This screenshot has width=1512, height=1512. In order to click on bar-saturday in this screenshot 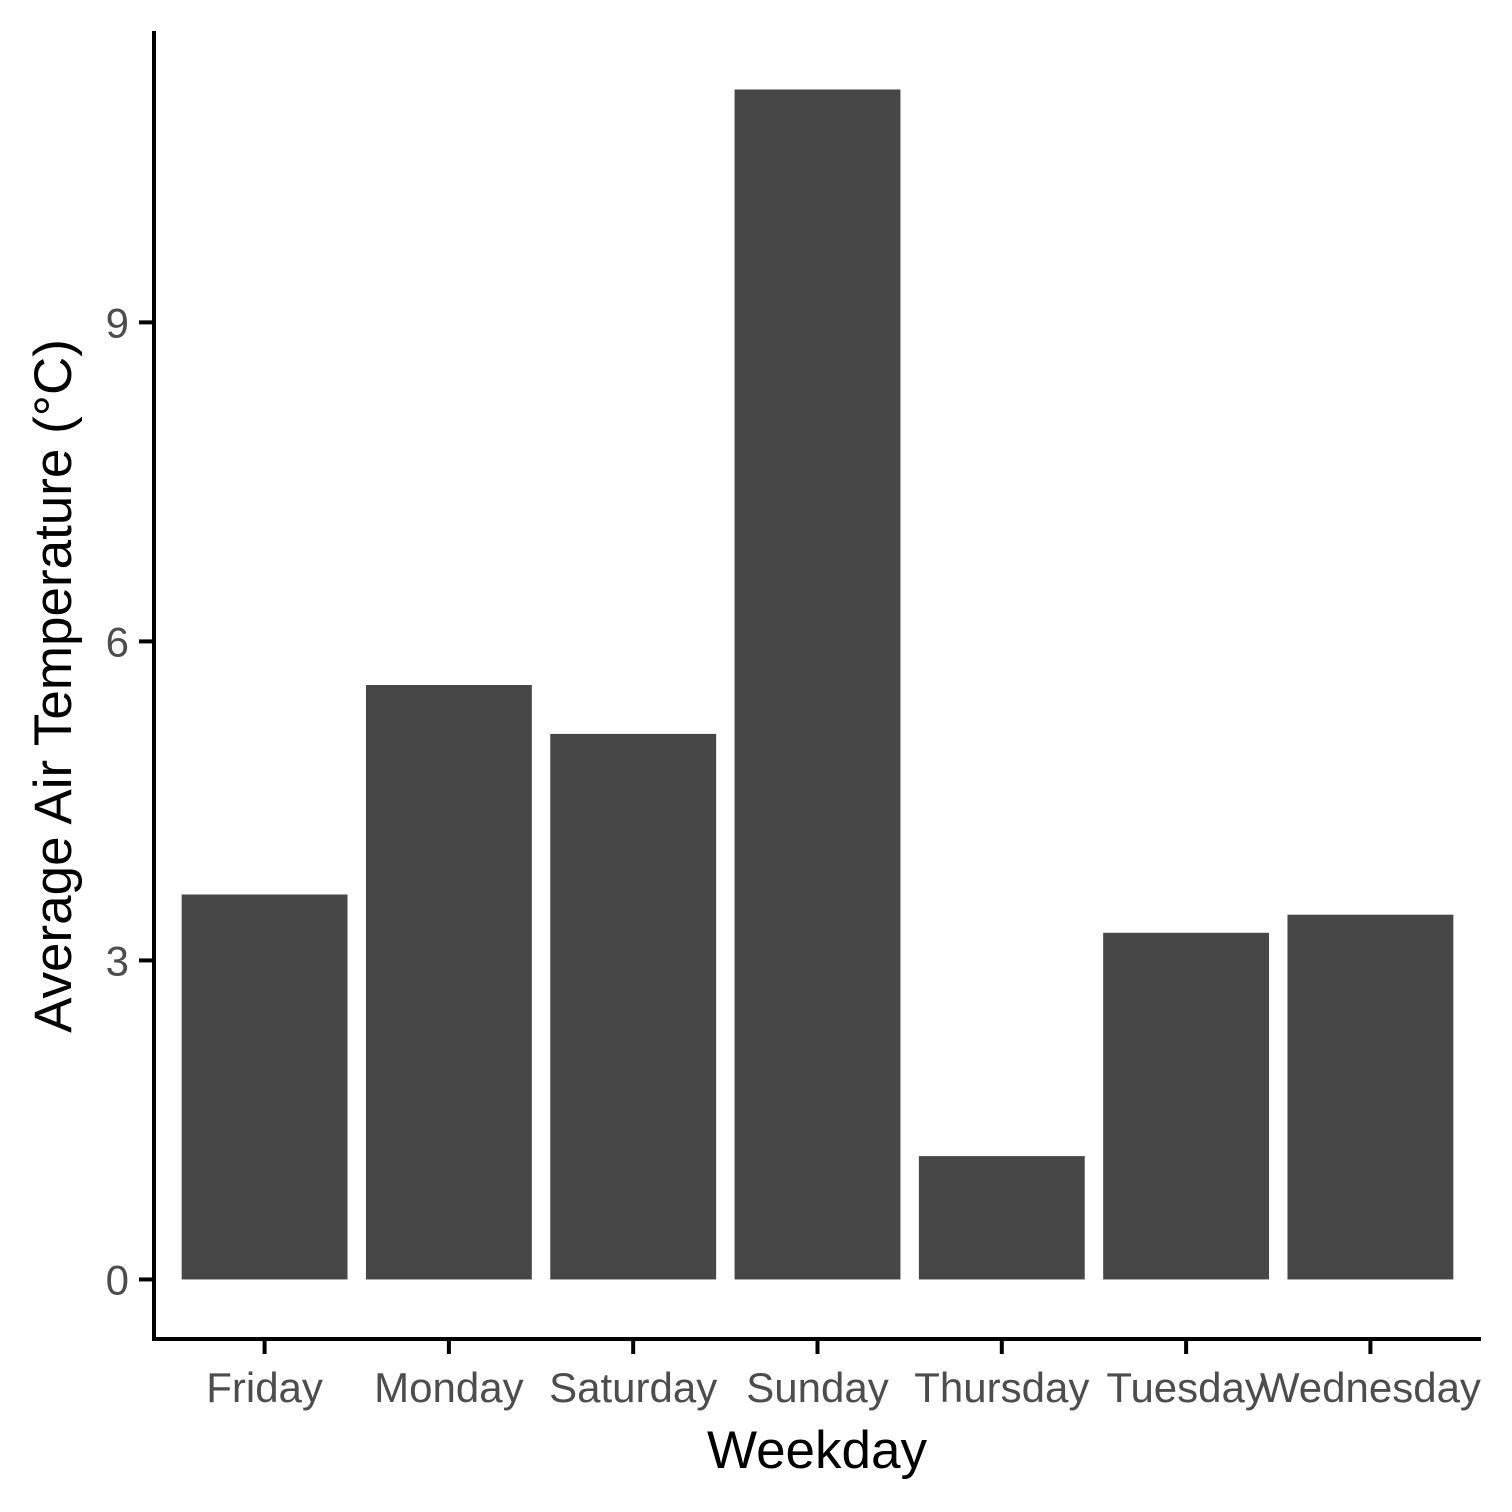, I will do `click(633, 1006)`.